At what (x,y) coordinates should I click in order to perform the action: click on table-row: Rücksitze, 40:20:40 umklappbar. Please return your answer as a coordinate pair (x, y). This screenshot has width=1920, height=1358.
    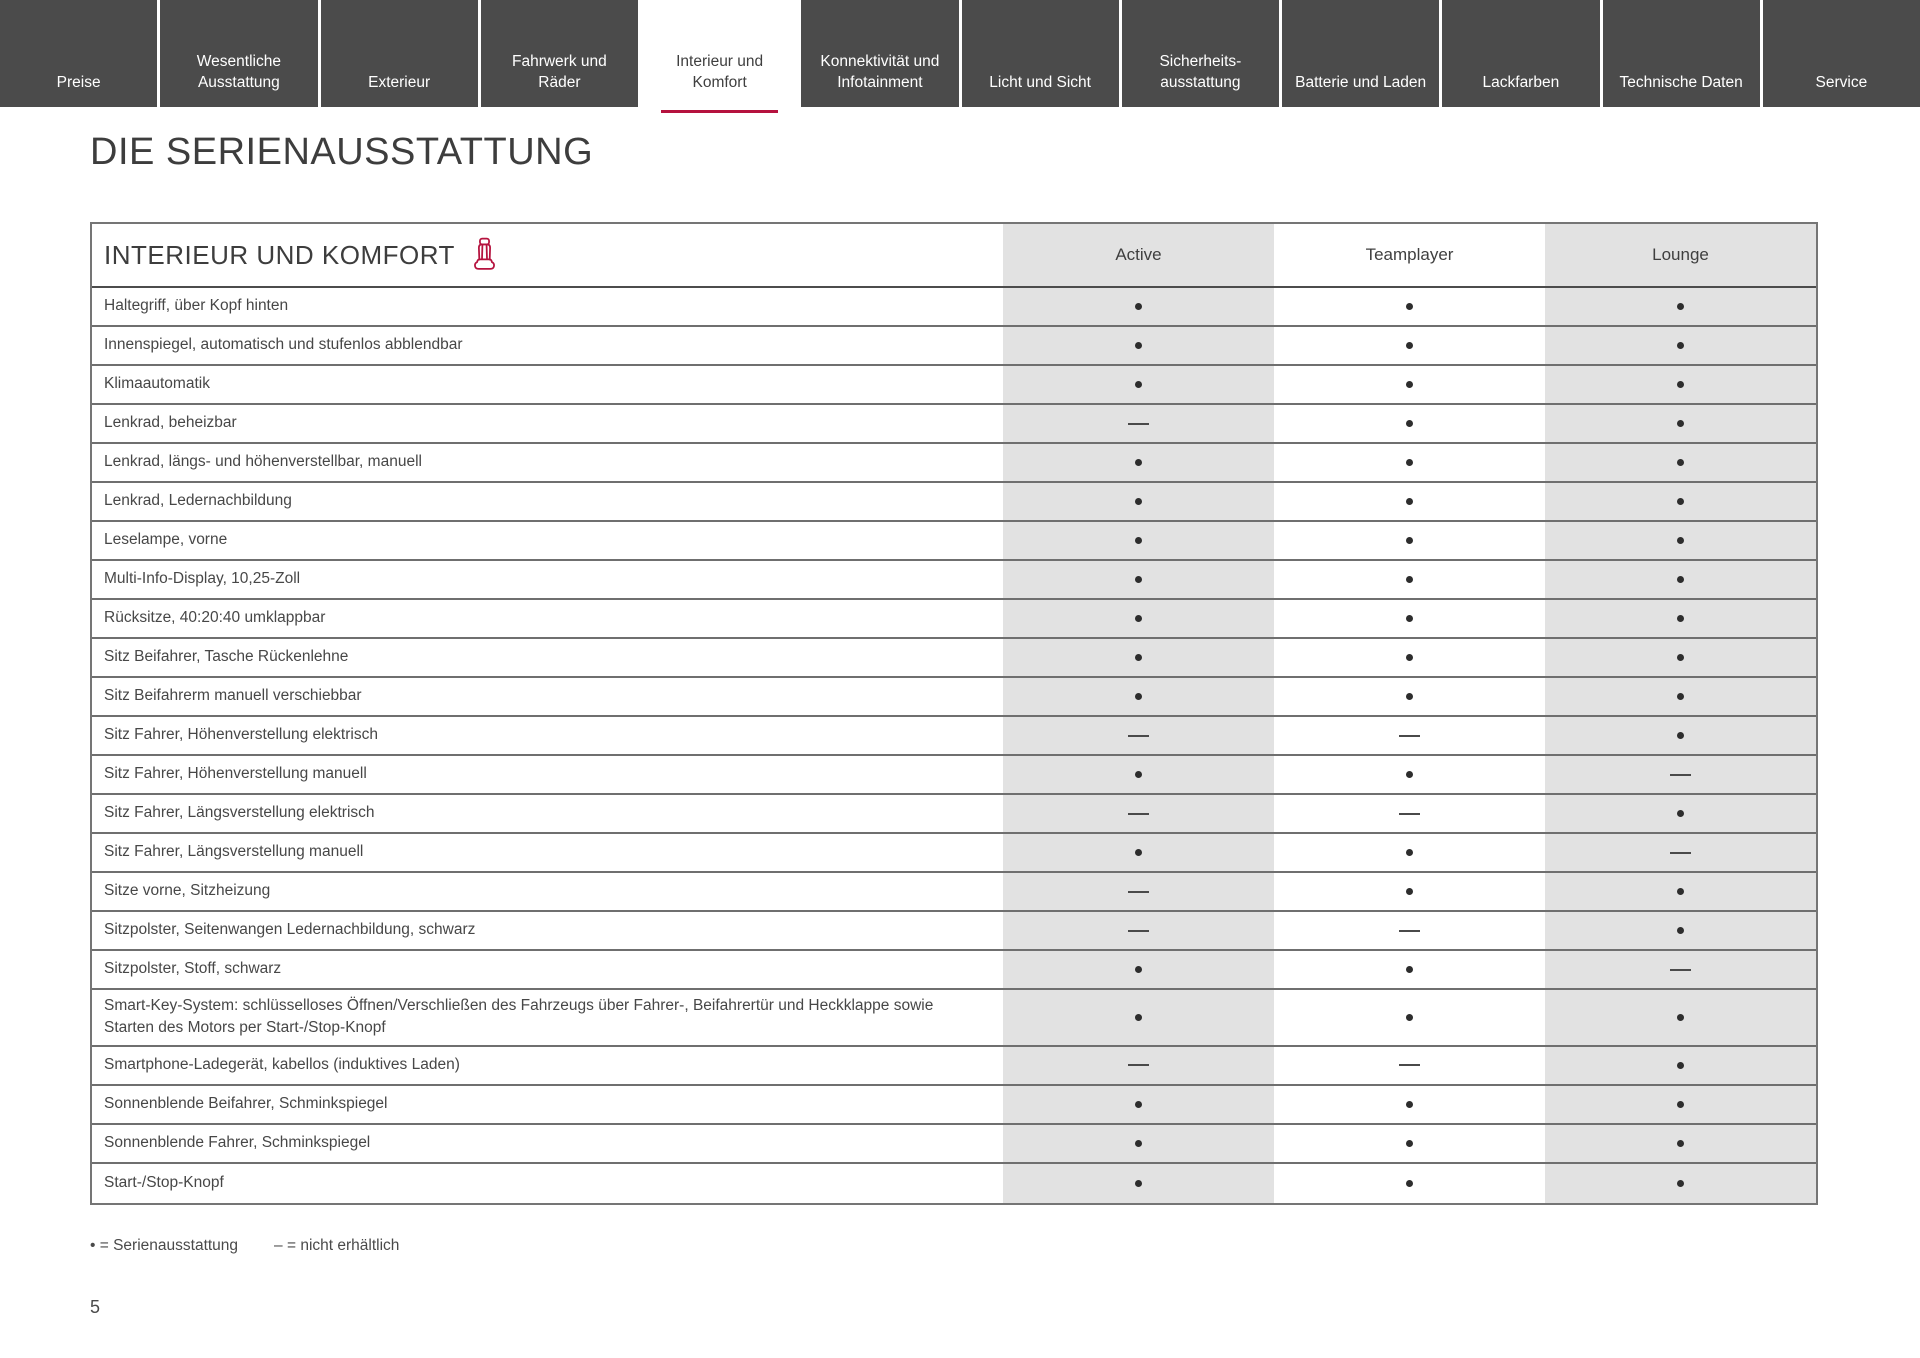
    Looking at the image, I should click on (954, 619).